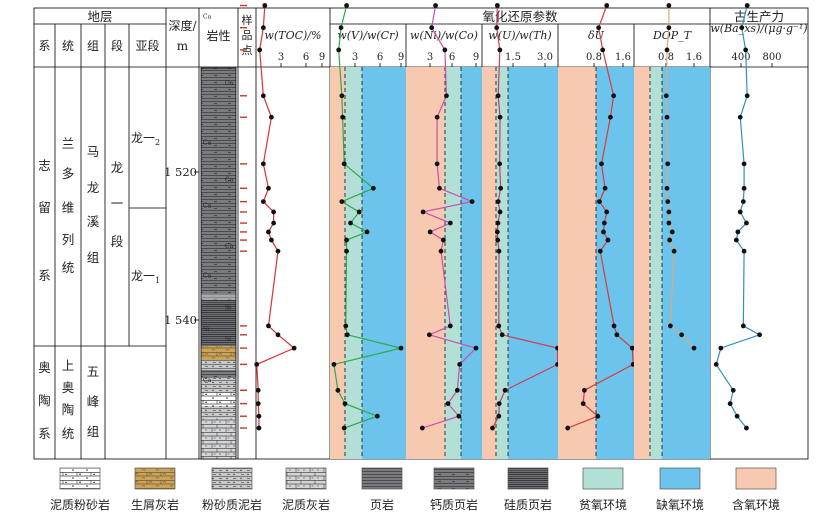 The image size is (826, 516). I want to click on legend-label: 页岩, so click(382, 504).